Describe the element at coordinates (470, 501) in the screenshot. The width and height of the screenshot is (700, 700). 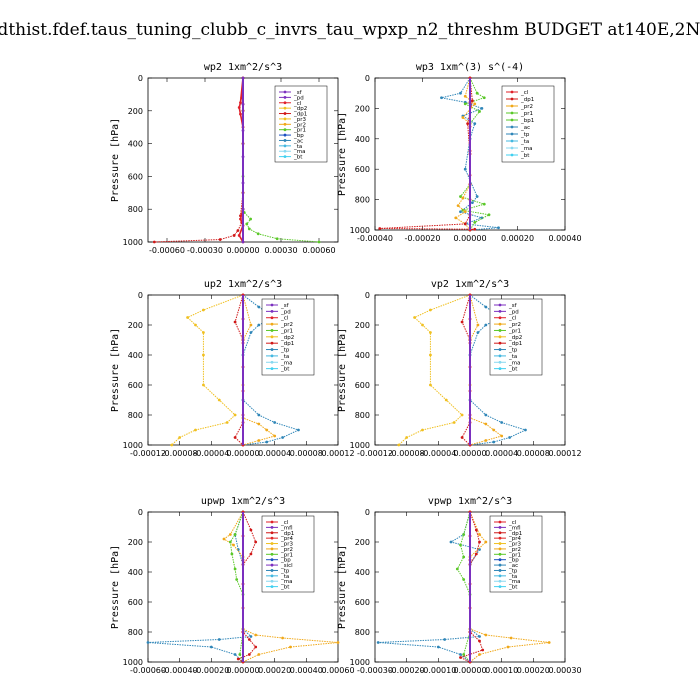
I see `chart-title: vpwp 1xm^2/s^3` at that location.